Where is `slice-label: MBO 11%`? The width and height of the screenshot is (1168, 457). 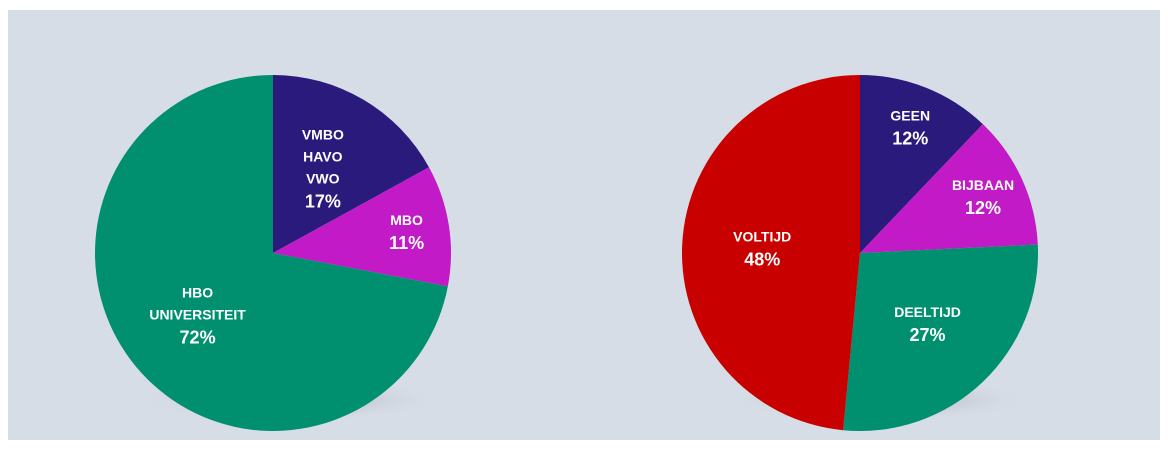 slice-label: MBO 11% is located at coordinates (406, 232).